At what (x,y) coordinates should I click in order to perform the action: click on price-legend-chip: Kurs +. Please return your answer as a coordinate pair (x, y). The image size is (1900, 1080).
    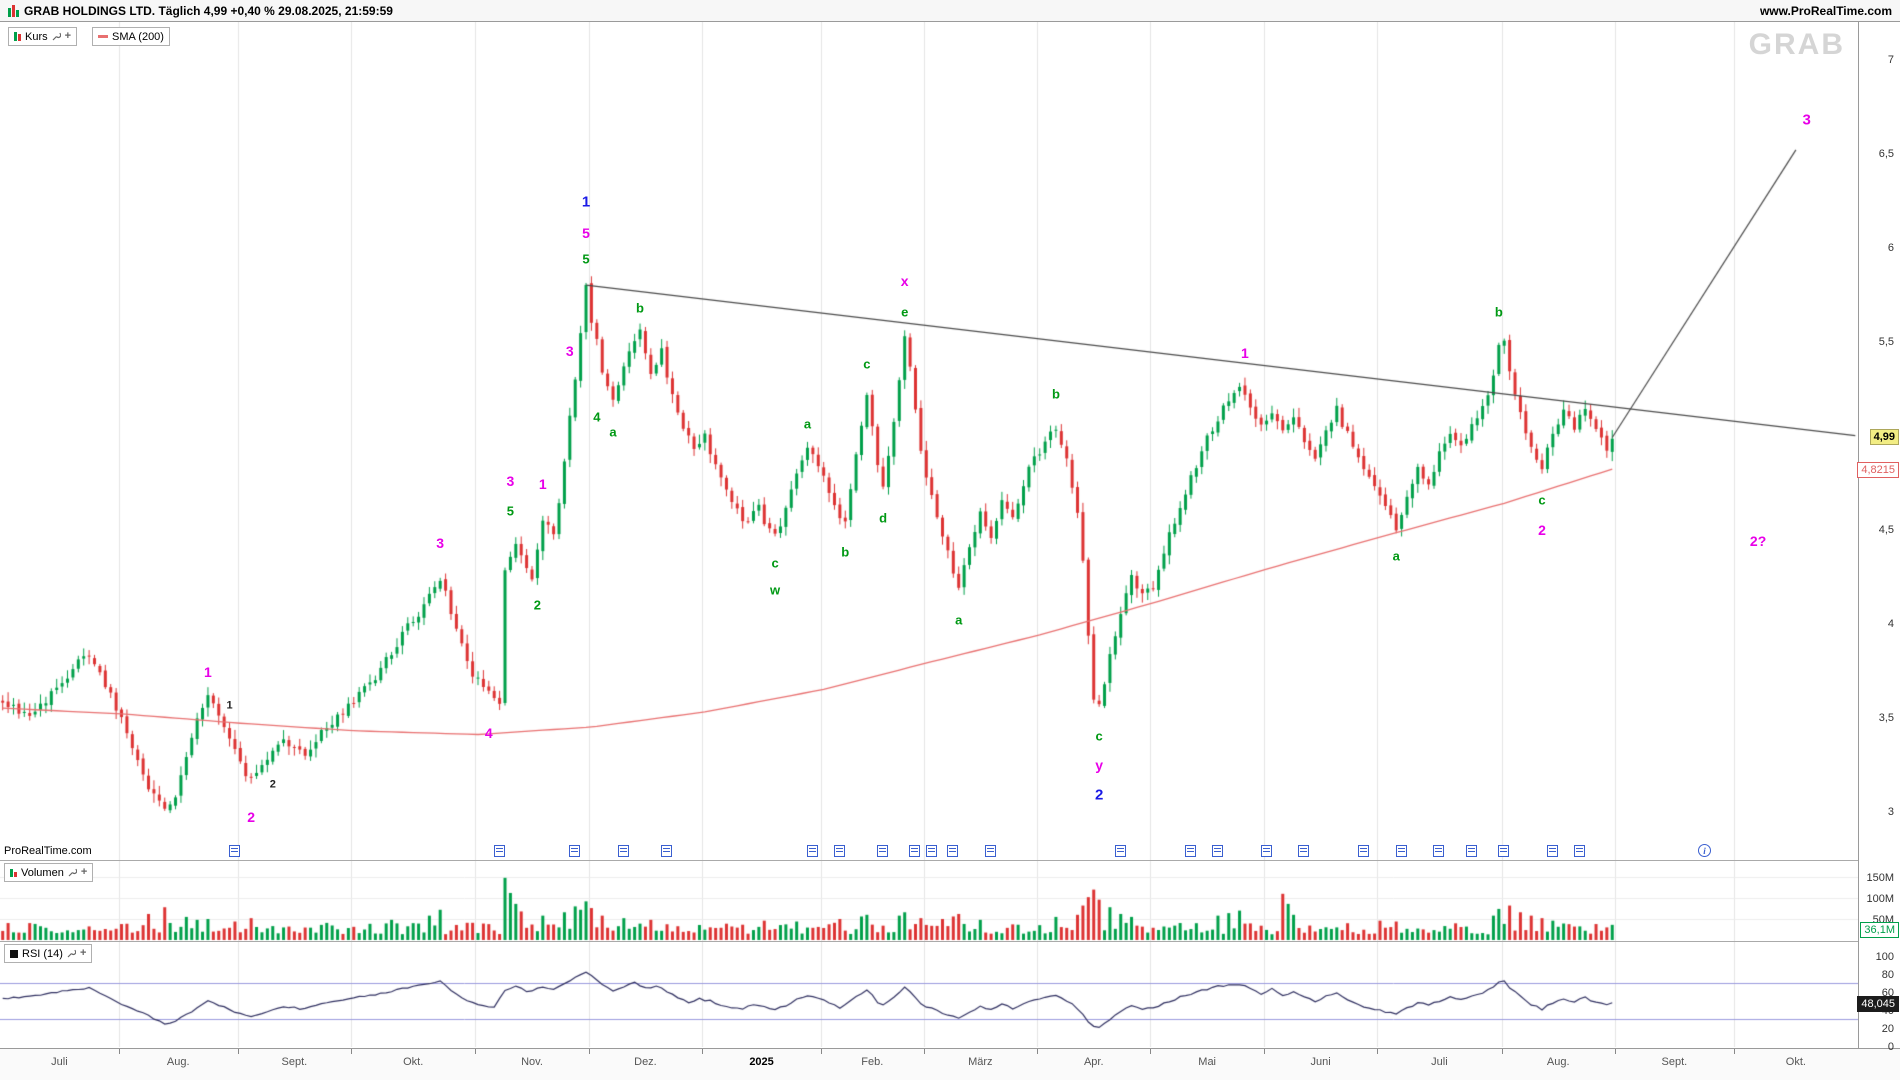
    Looking at the image, I should click on (43, 36).